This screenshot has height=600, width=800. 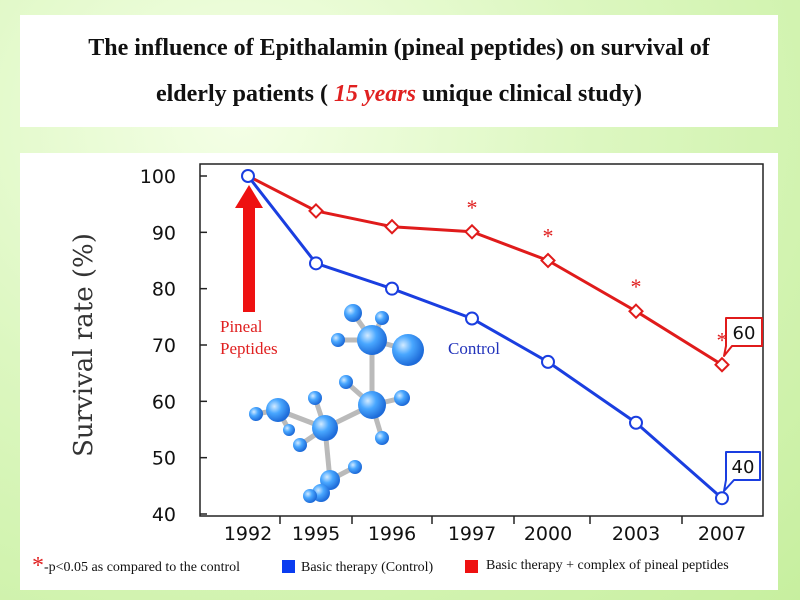 I want to click on control-label: Control, so click(x=474, y=348).